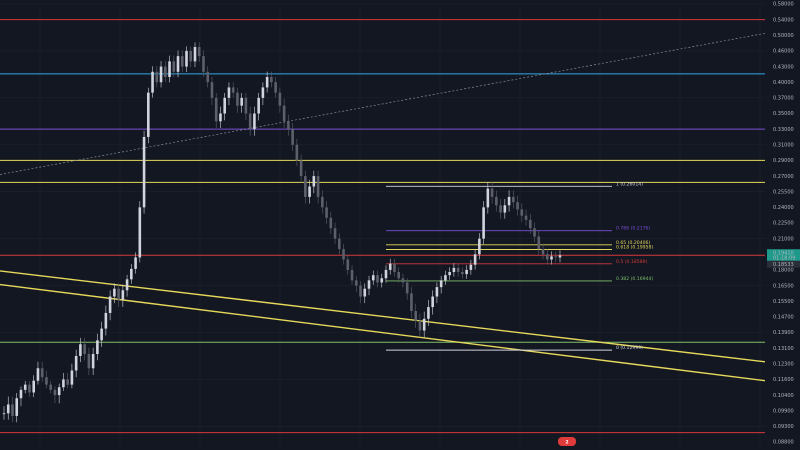  Describe the element at coordinates (783, 271) in the screenshot. I see `price-tick-label: 0.18000` at that location.